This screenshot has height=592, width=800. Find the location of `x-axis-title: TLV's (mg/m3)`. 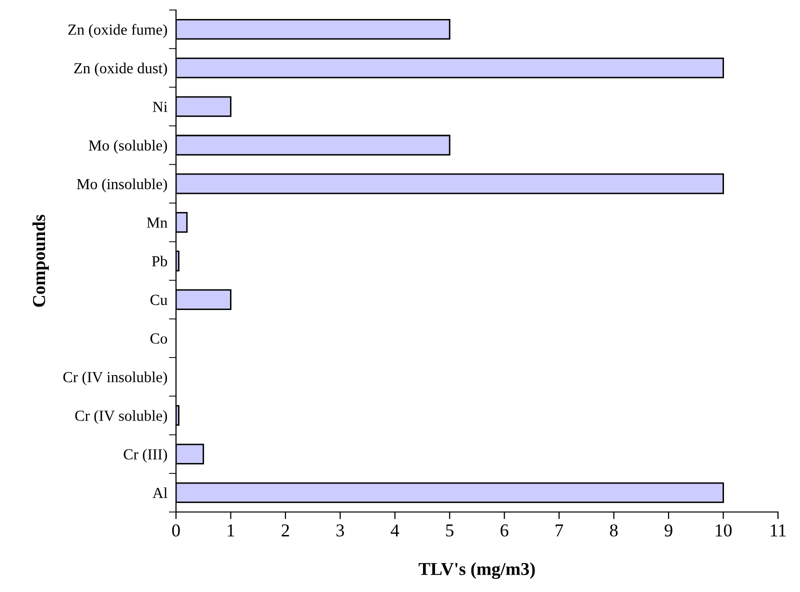

x-axis-title: TLV's (mg/m3) is located at coordinates (476, 570).